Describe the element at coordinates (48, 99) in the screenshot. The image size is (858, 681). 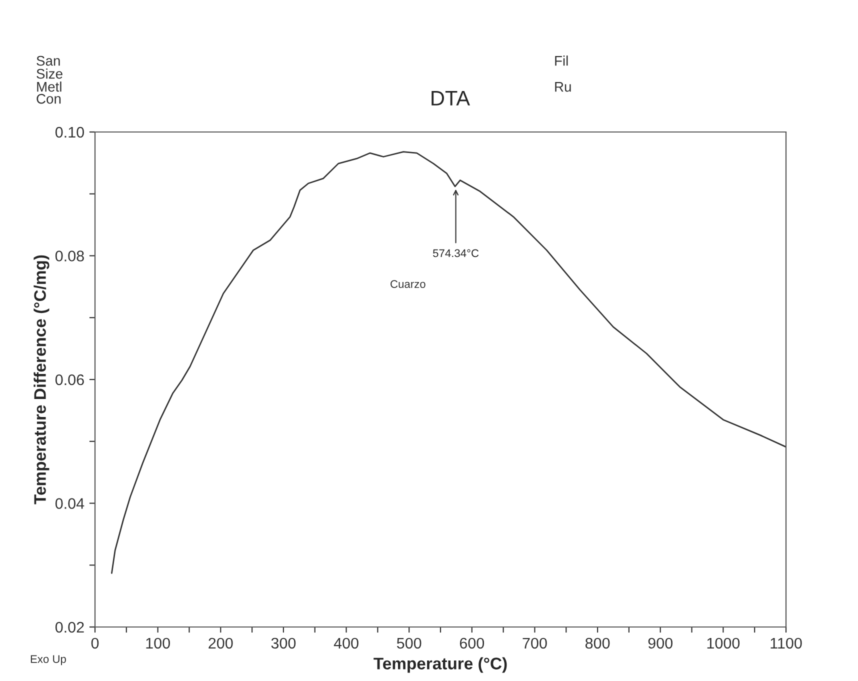
I see `text: Con` at that location.